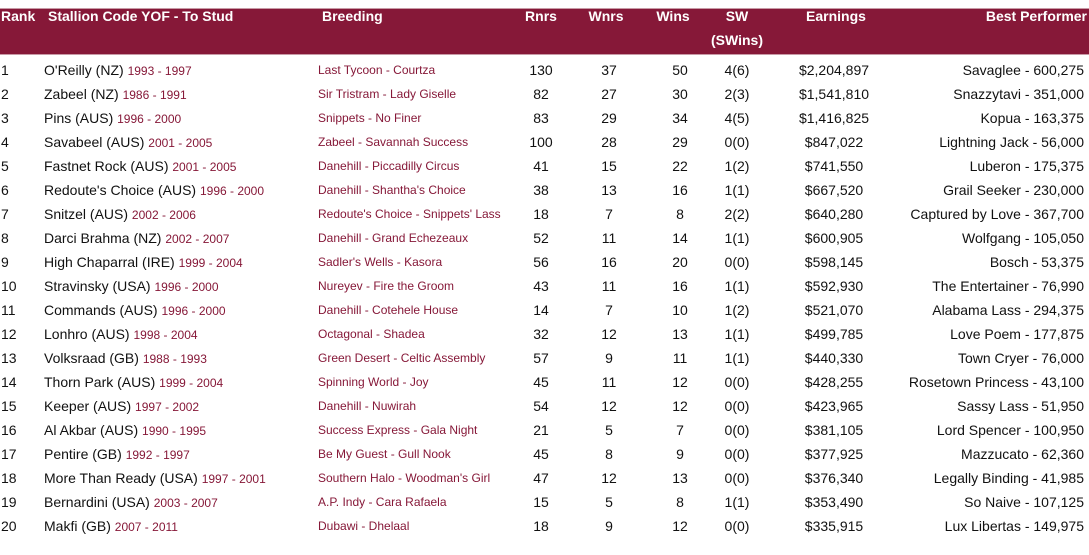 Image resolution: width=1089 pixels, height=555 pixels. I want to click on rank-text: 8, so click(5, 238).